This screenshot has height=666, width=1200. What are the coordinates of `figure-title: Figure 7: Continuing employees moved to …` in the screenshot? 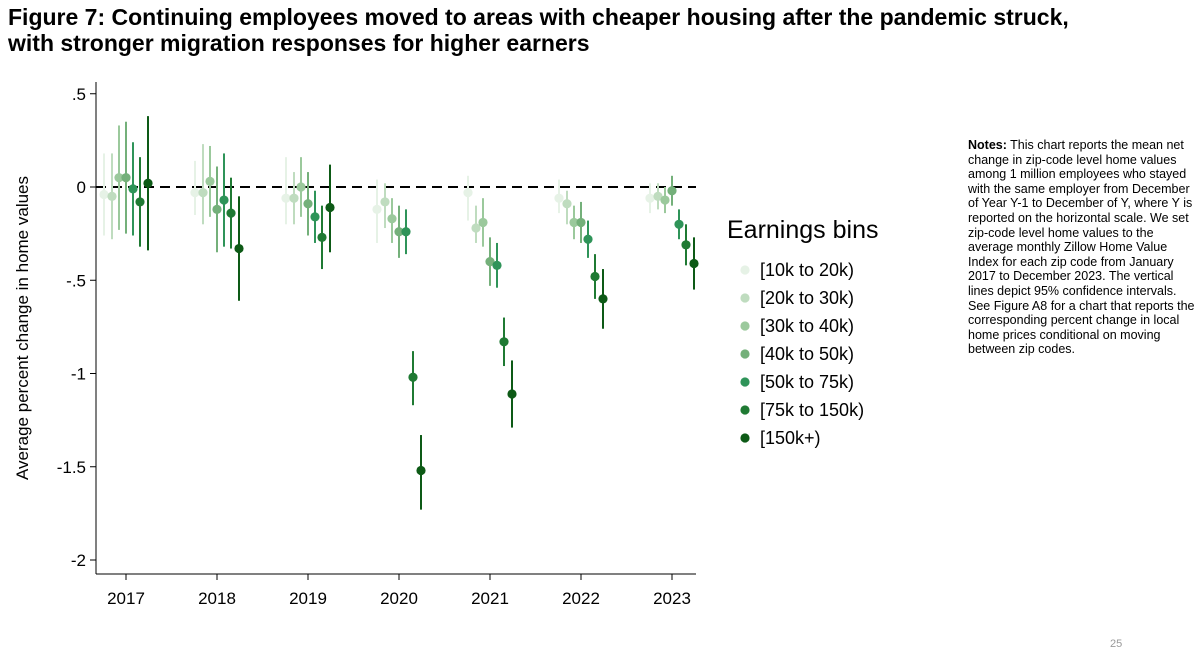 It's located at (603, 30).